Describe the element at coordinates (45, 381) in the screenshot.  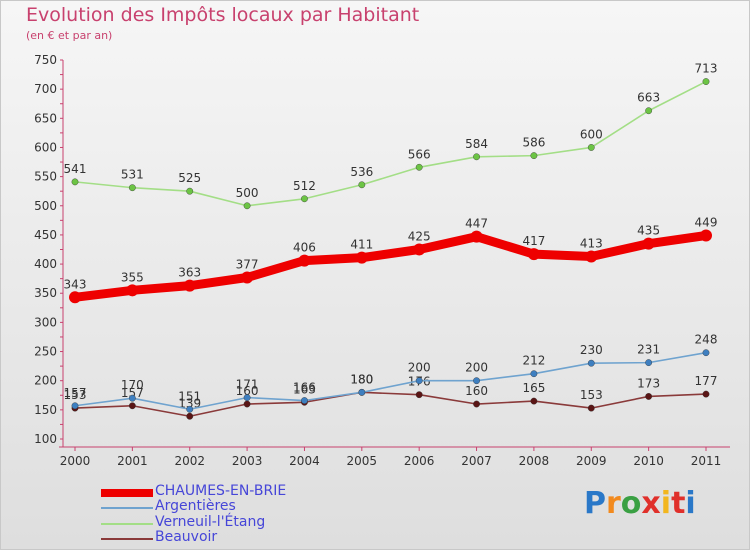
I see `y-tick-label: 200` at that location.